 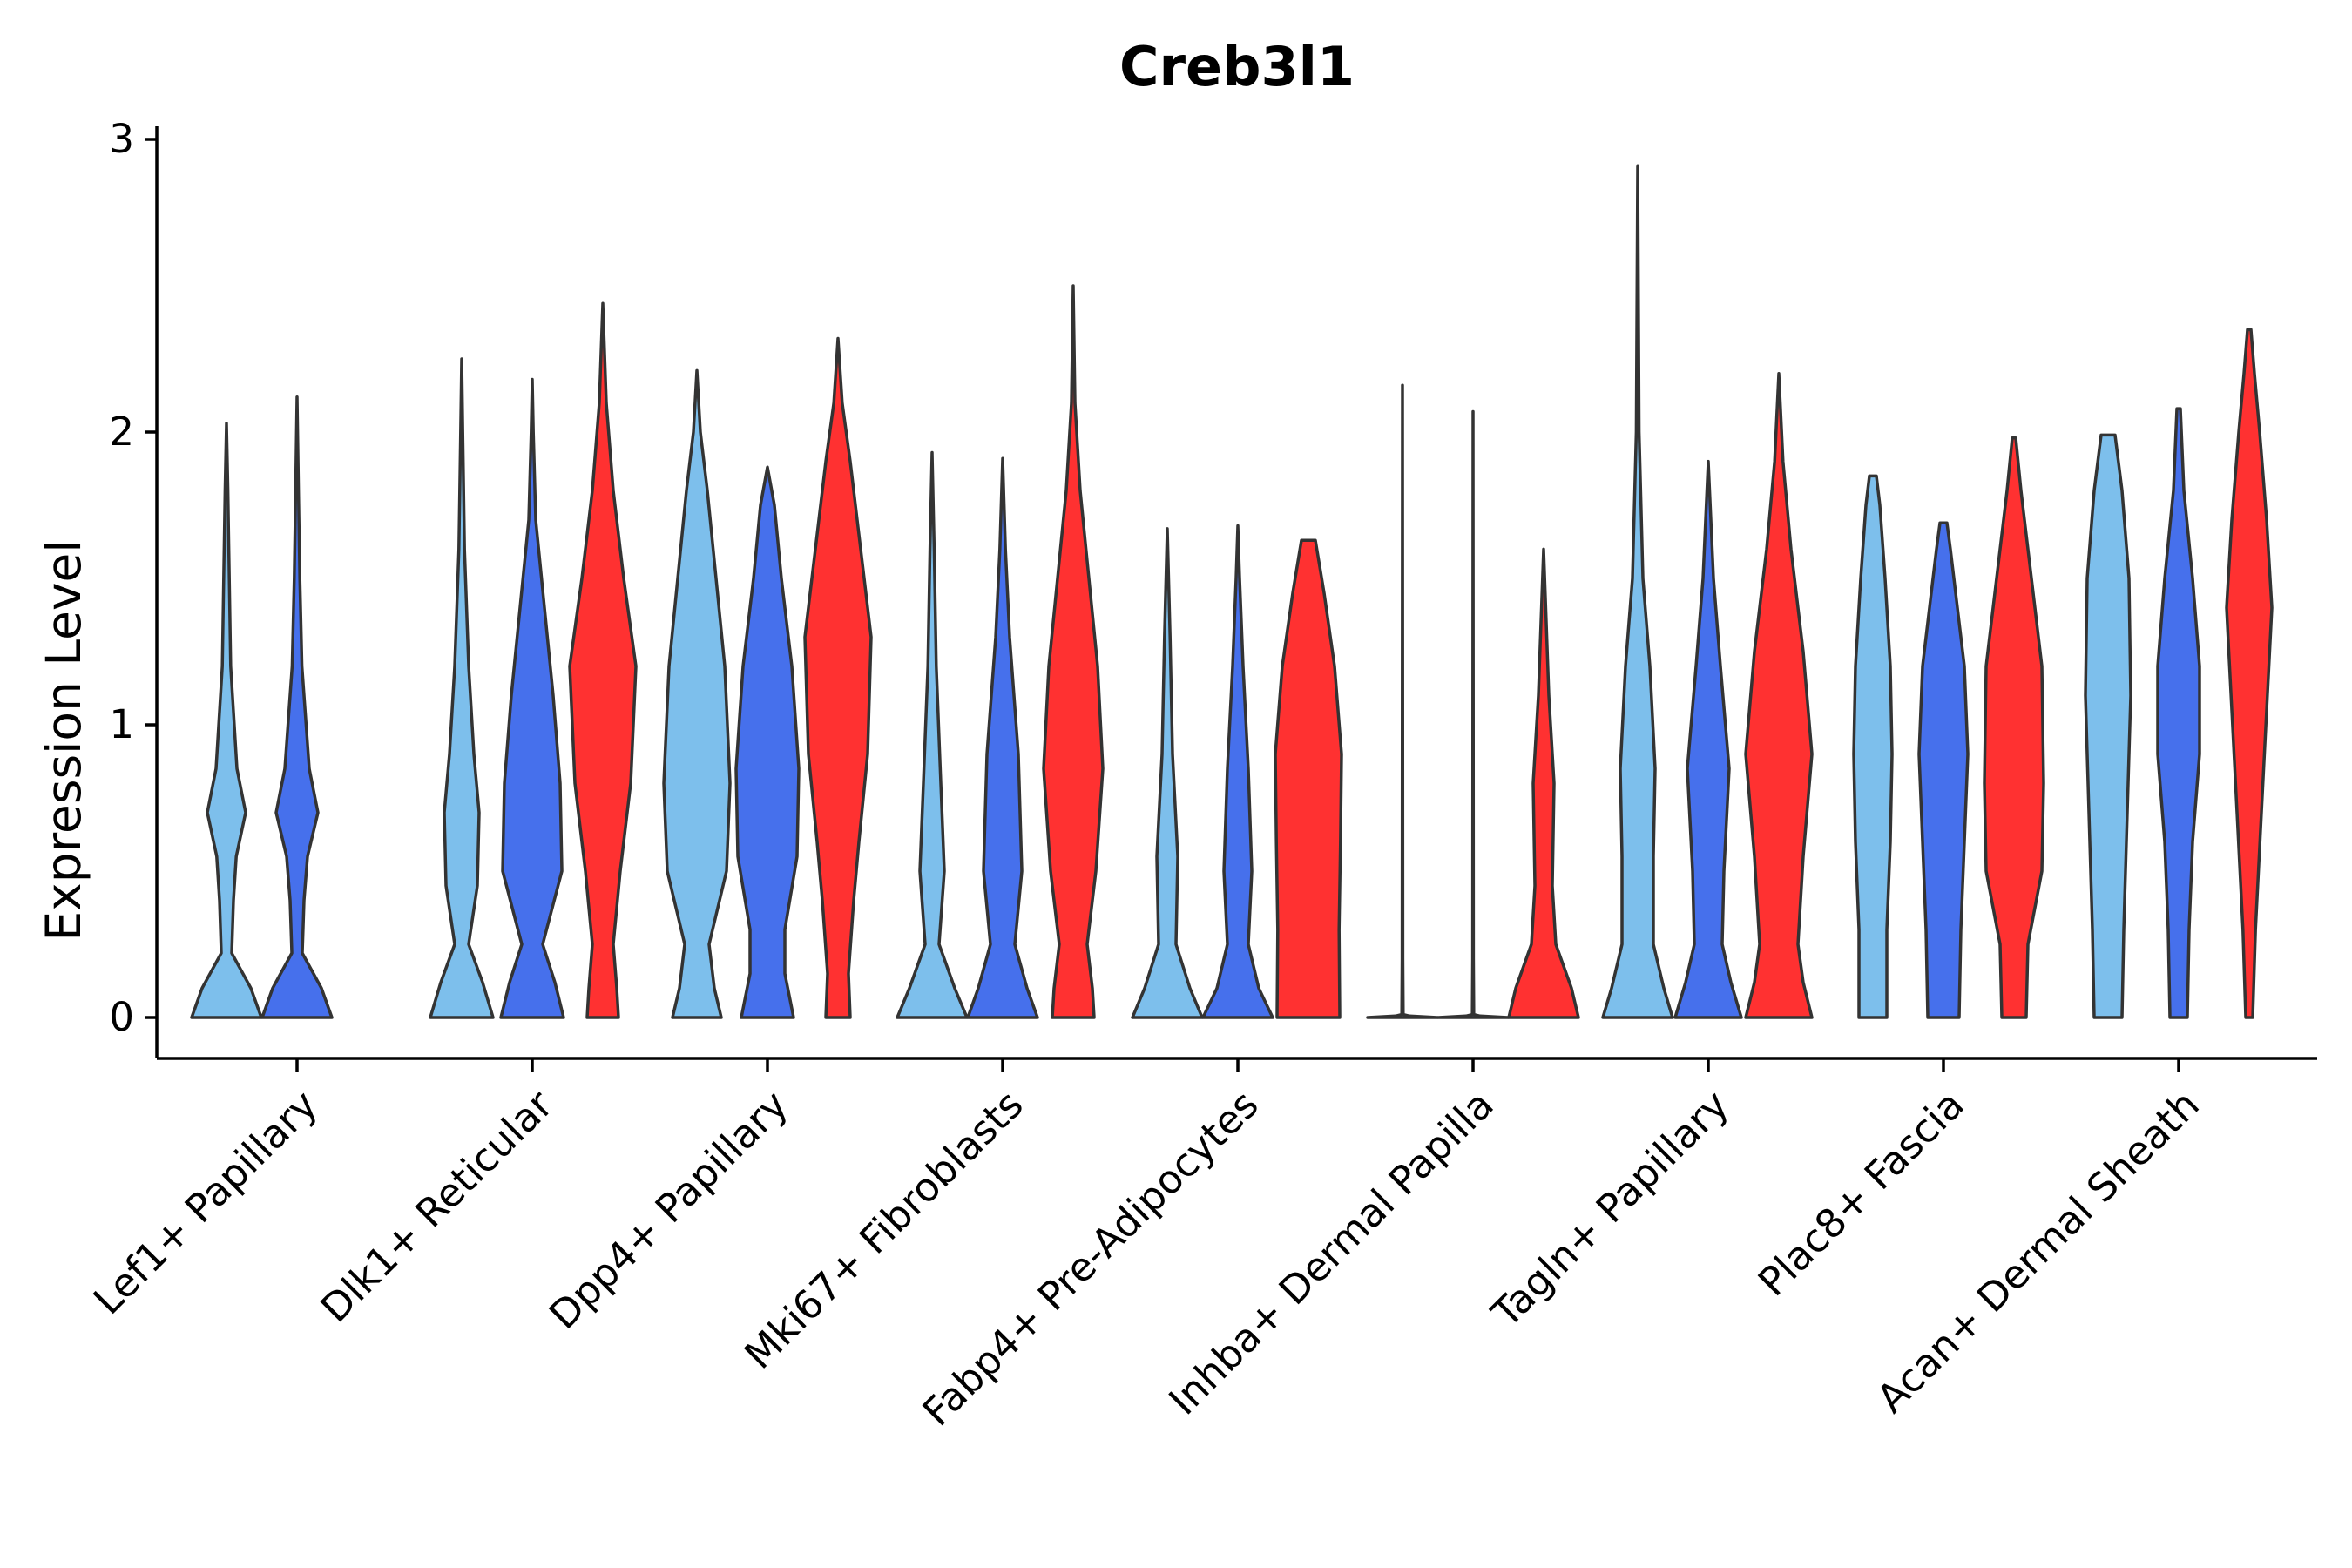 What do you see at coordinates (121, 139) in the screenshot?
I see `y-tick-label-3: 3` at bounding box center [121, 139].